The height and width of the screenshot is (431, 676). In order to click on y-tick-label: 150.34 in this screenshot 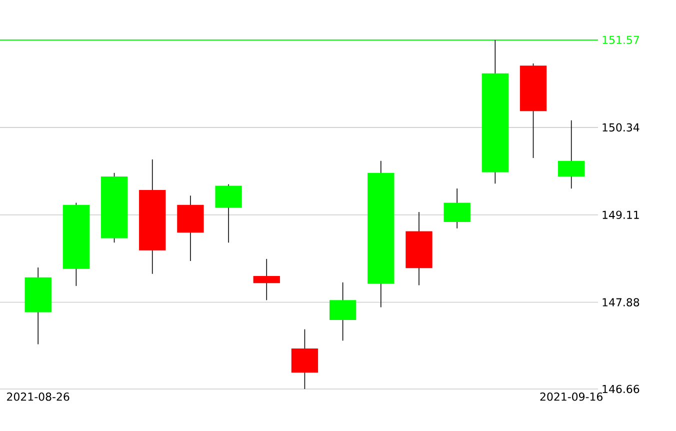, I will do `click(621, 127)`.